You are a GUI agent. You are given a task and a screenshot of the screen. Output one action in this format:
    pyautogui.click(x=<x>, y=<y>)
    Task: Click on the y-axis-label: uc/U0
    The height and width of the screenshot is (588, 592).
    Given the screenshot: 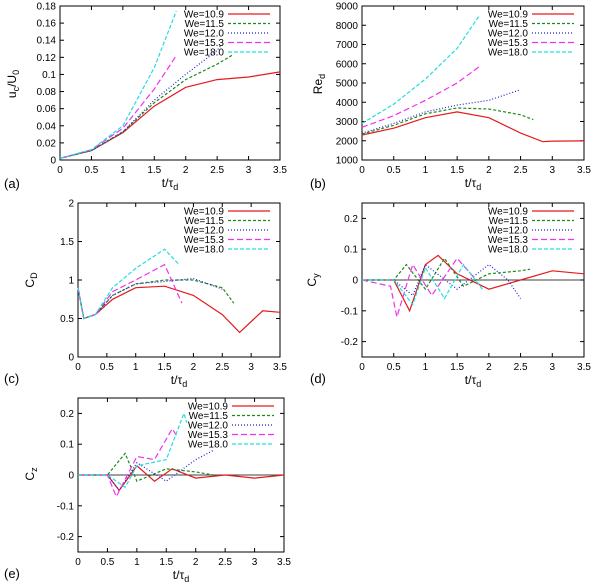 What is the action you would take?
    pyautogui.click(x=13, y=84)
    